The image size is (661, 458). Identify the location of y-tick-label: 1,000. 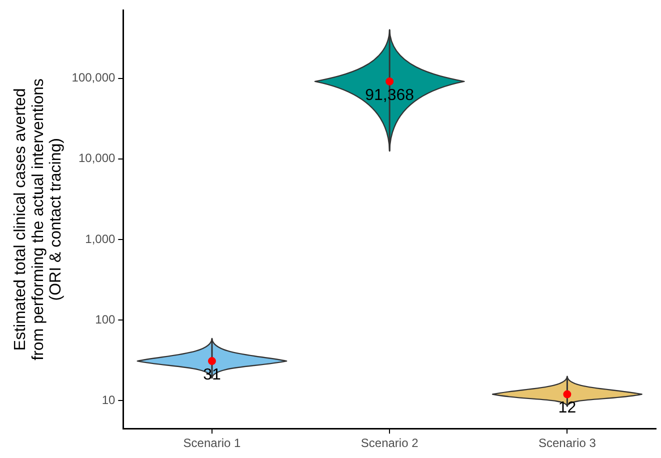
(100, 239).